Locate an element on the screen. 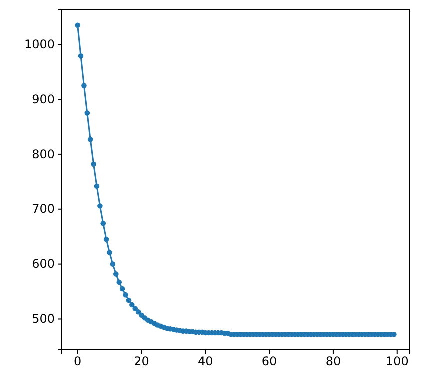 This screenshot has width=423, height=388. y-tick-label: 600 is located at coordinates (43, 264).